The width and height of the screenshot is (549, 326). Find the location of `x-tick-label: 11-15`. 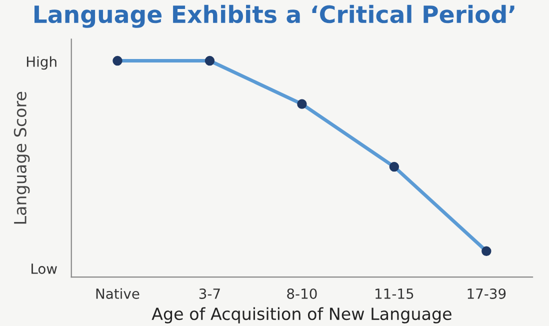

x-tick-label: 11-15 is located at coordinates (395, 293).